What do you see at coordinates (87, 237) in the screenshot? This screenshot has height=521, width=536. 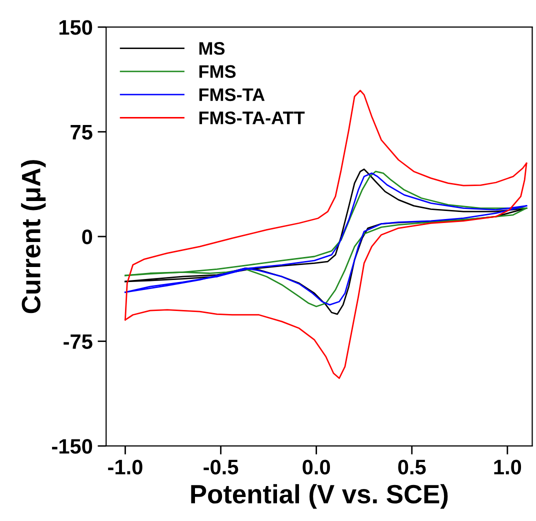 I see `y-tick-label: 0` at bounding box center [87, 237].